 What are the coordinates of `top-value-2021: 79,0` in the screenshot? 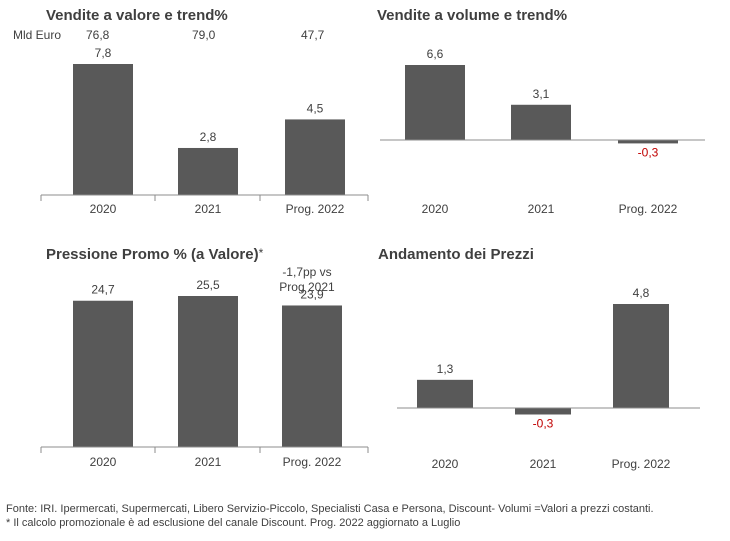 It's located at (204, 35).